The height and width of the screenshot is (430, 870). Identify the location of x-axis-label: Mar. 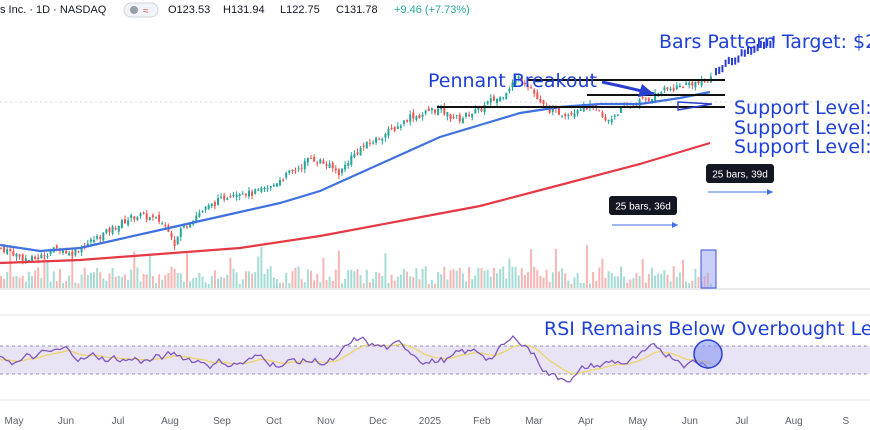
(534, 421).